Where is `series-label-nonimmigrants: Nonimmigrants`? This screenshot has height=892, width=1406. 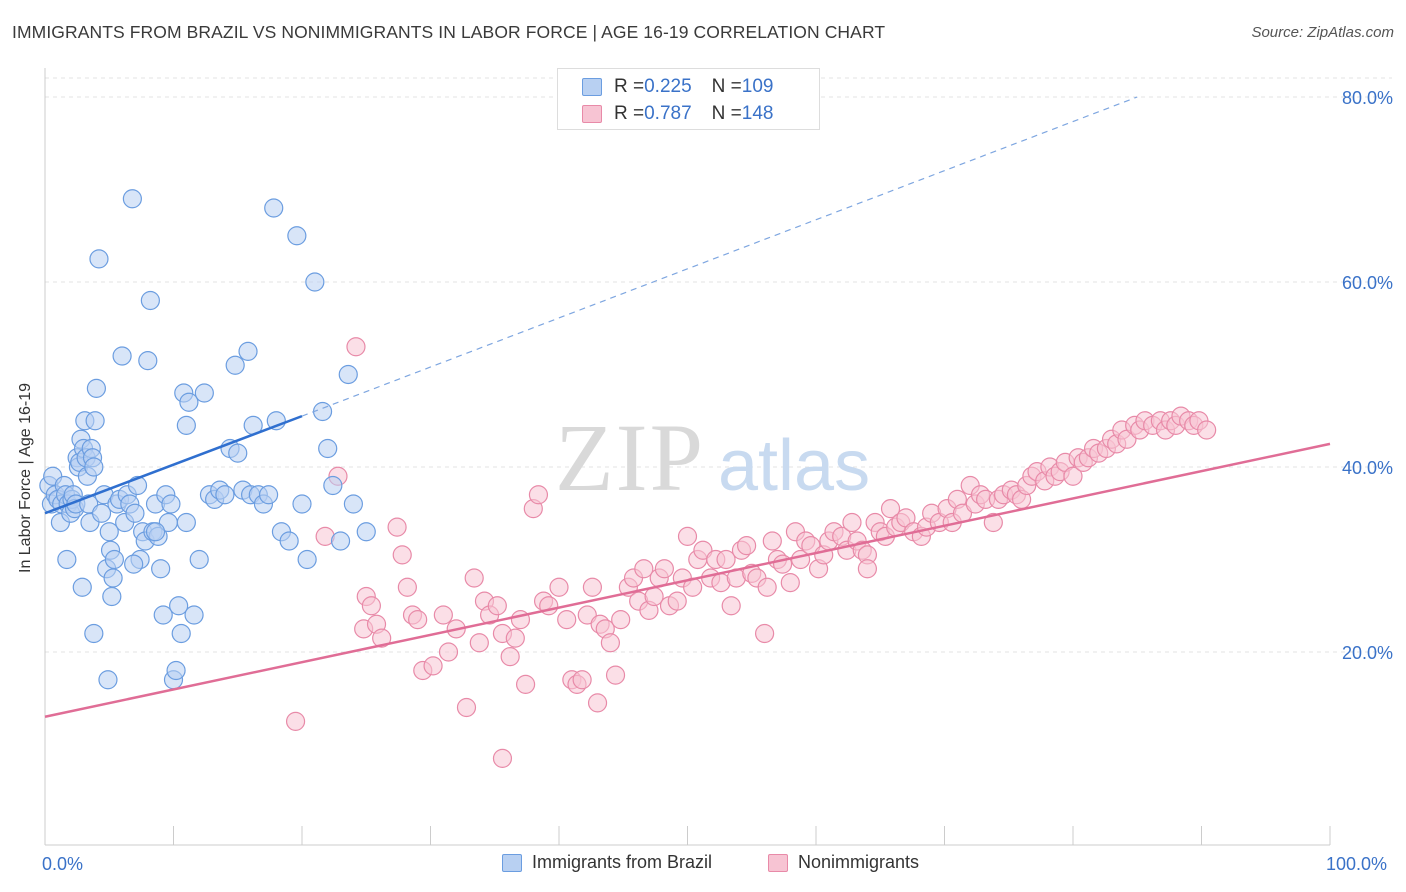 series-label-nonimmigrants: Nonimmigrants is located at coordinates (859, 862).